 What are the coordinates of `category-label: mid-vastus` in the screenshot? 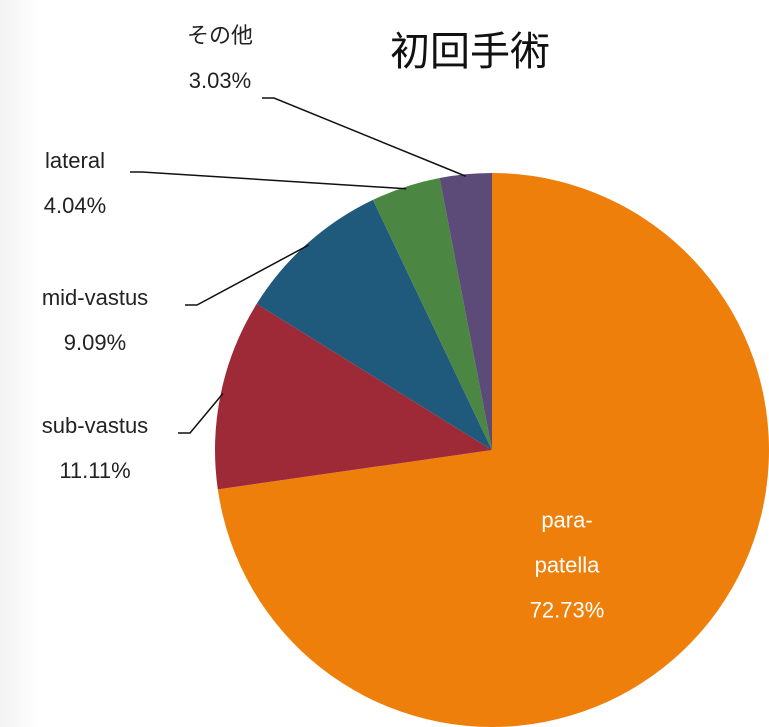 It's located at (95, 297).